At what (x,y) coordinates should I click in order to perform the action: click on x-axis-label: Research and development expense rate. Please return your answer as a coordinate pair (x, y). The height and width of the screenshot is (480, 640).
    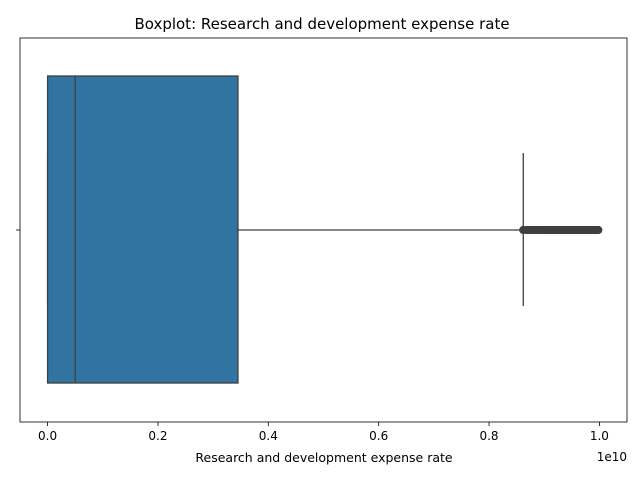
    Looking at the image, I should click on (324, 457).